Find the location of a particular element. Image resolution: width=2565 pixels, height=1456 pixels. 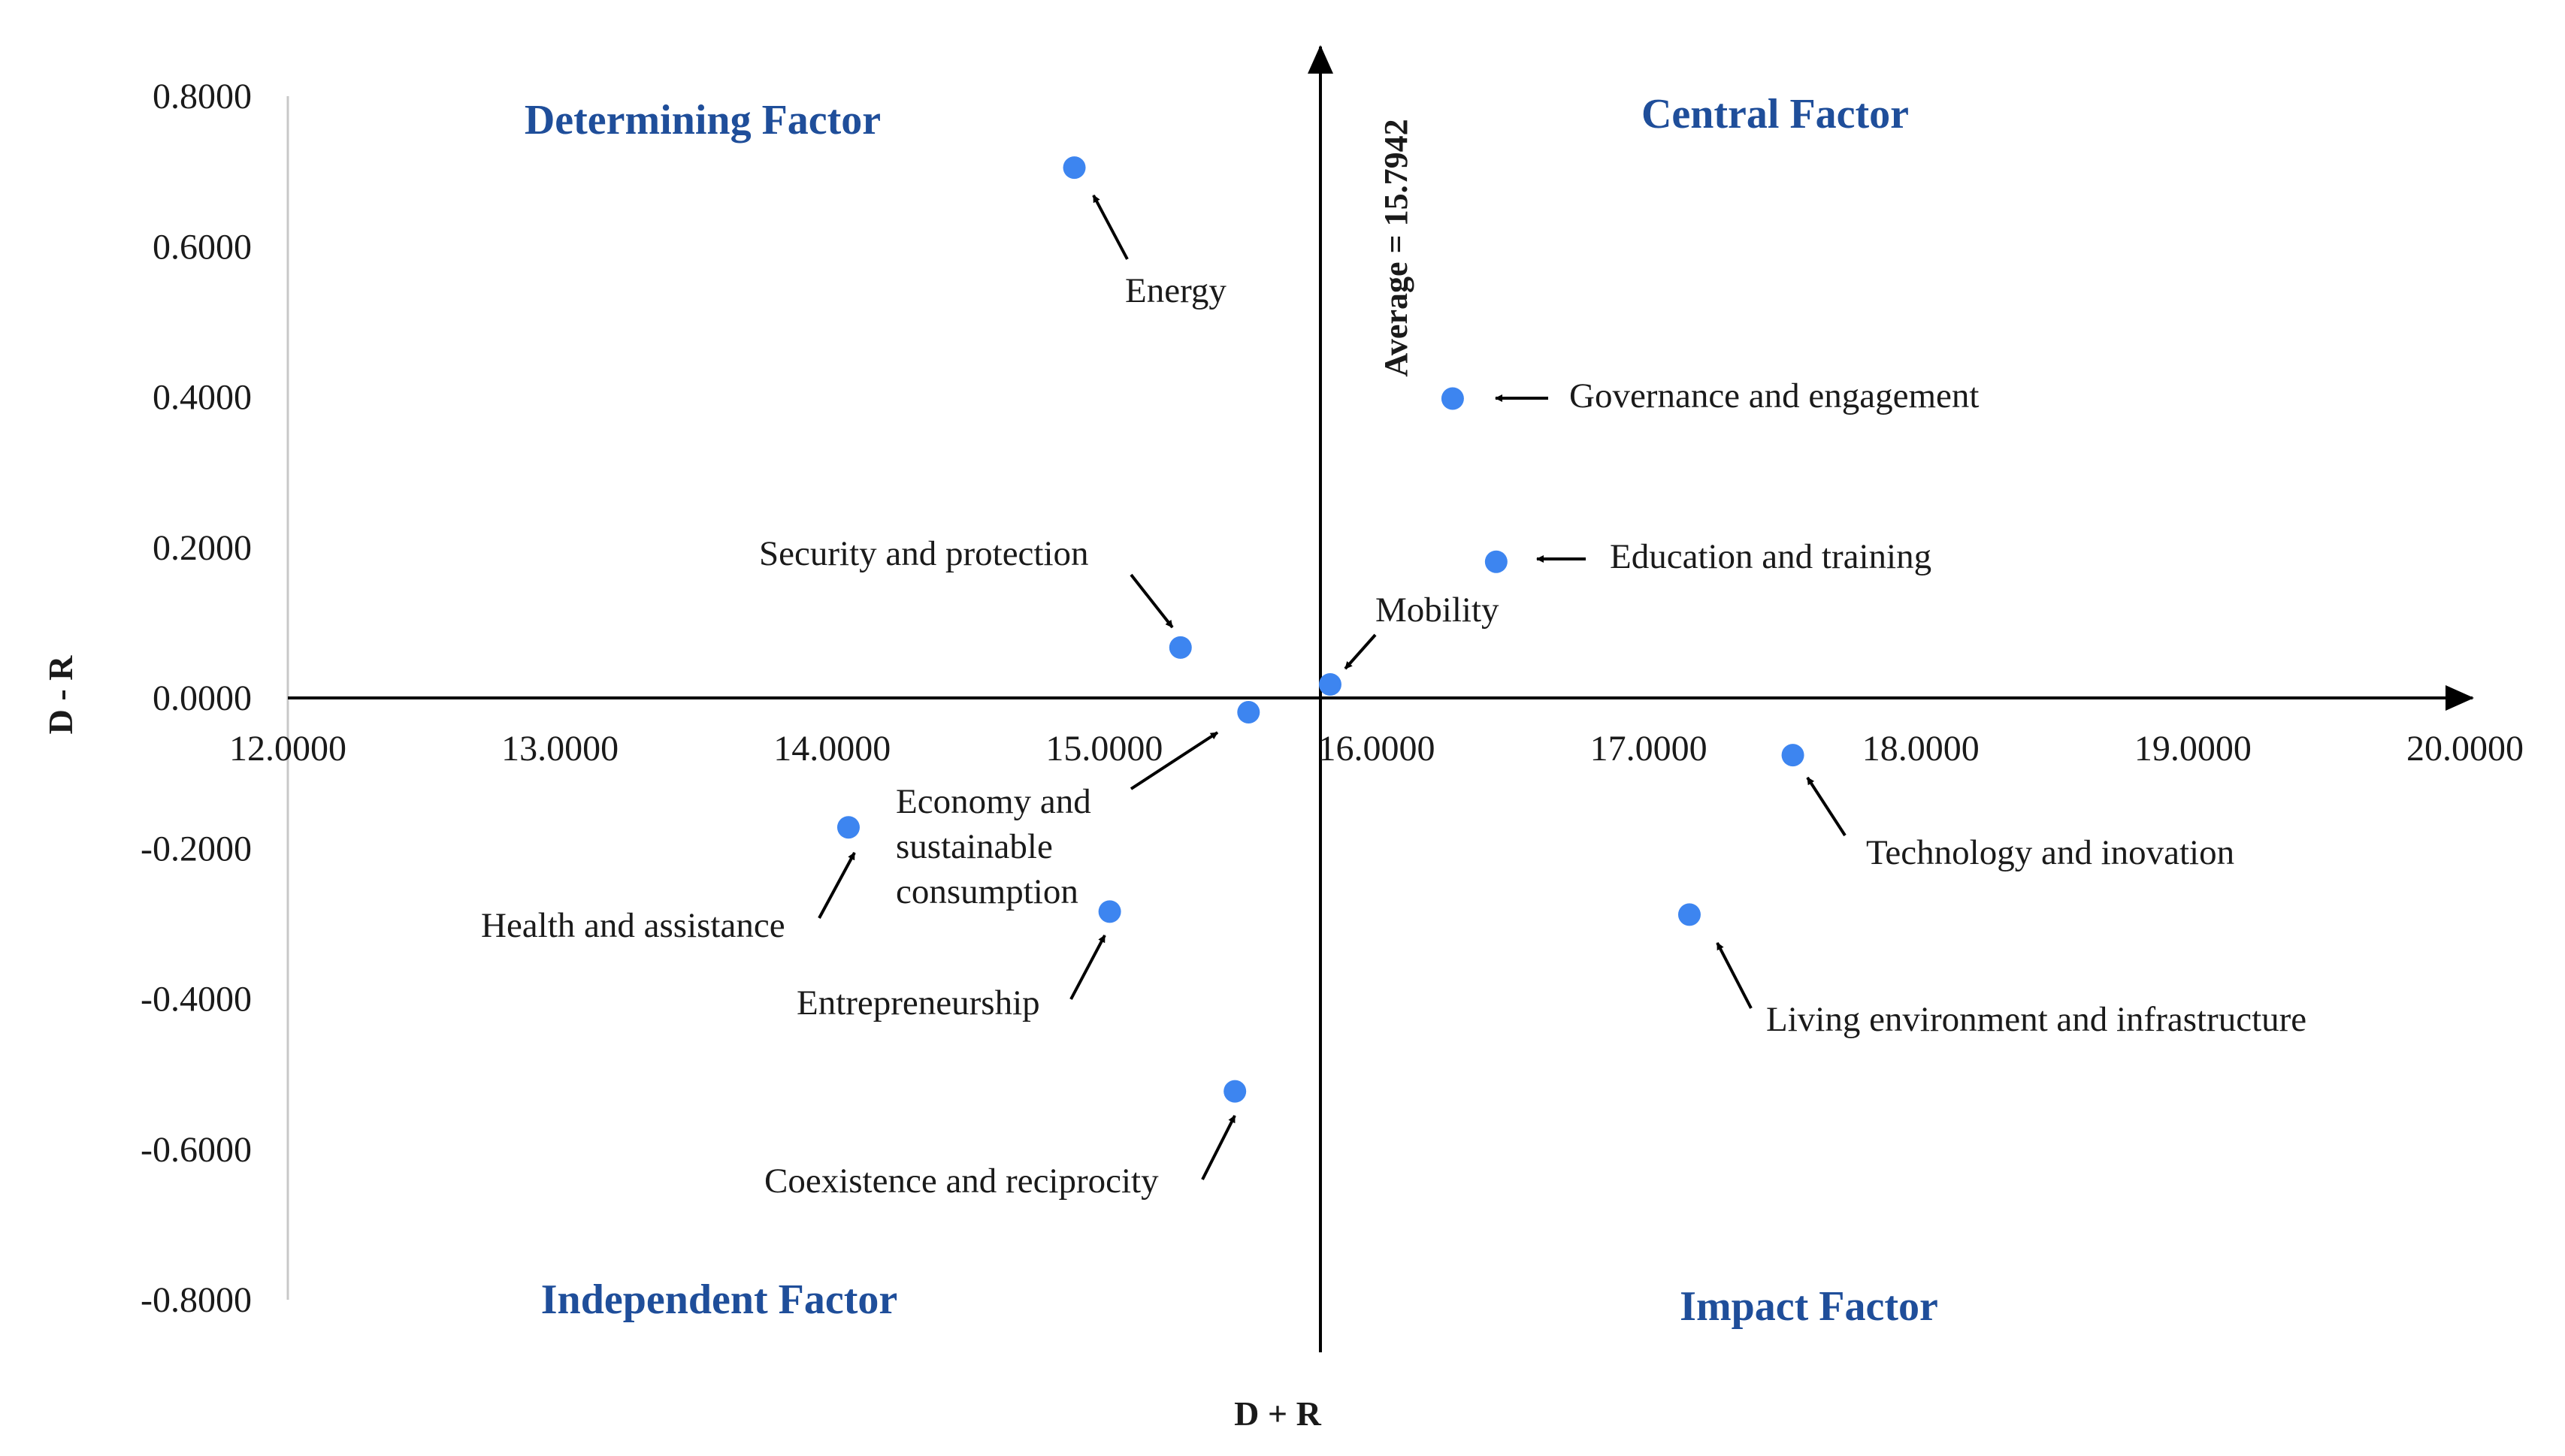

y-tick-label: 0.4000 is located at coordinates (202, 398).